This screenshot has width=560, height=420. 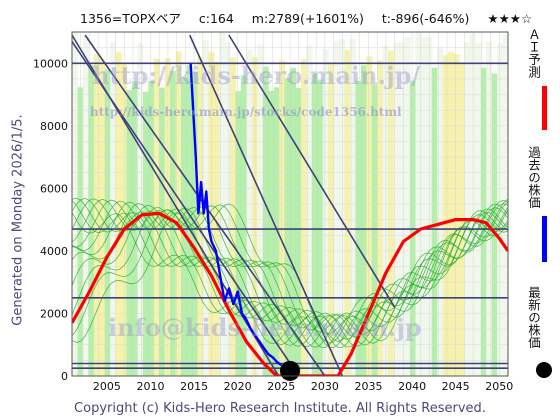 I want to click on legend-latest: 最新の株価, so click(x=538, y=334).